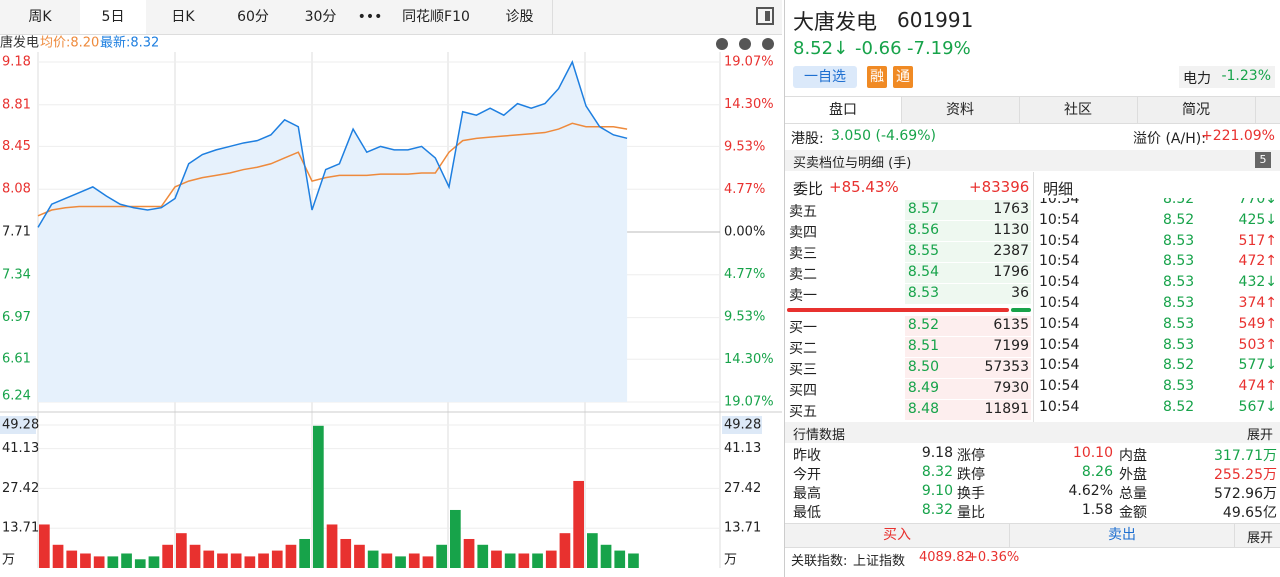 This screenshot has width=1280, height=577. Describe the element at coordinates (923, 346) in the screenshot. I see `level-price: 8.51` at that location.